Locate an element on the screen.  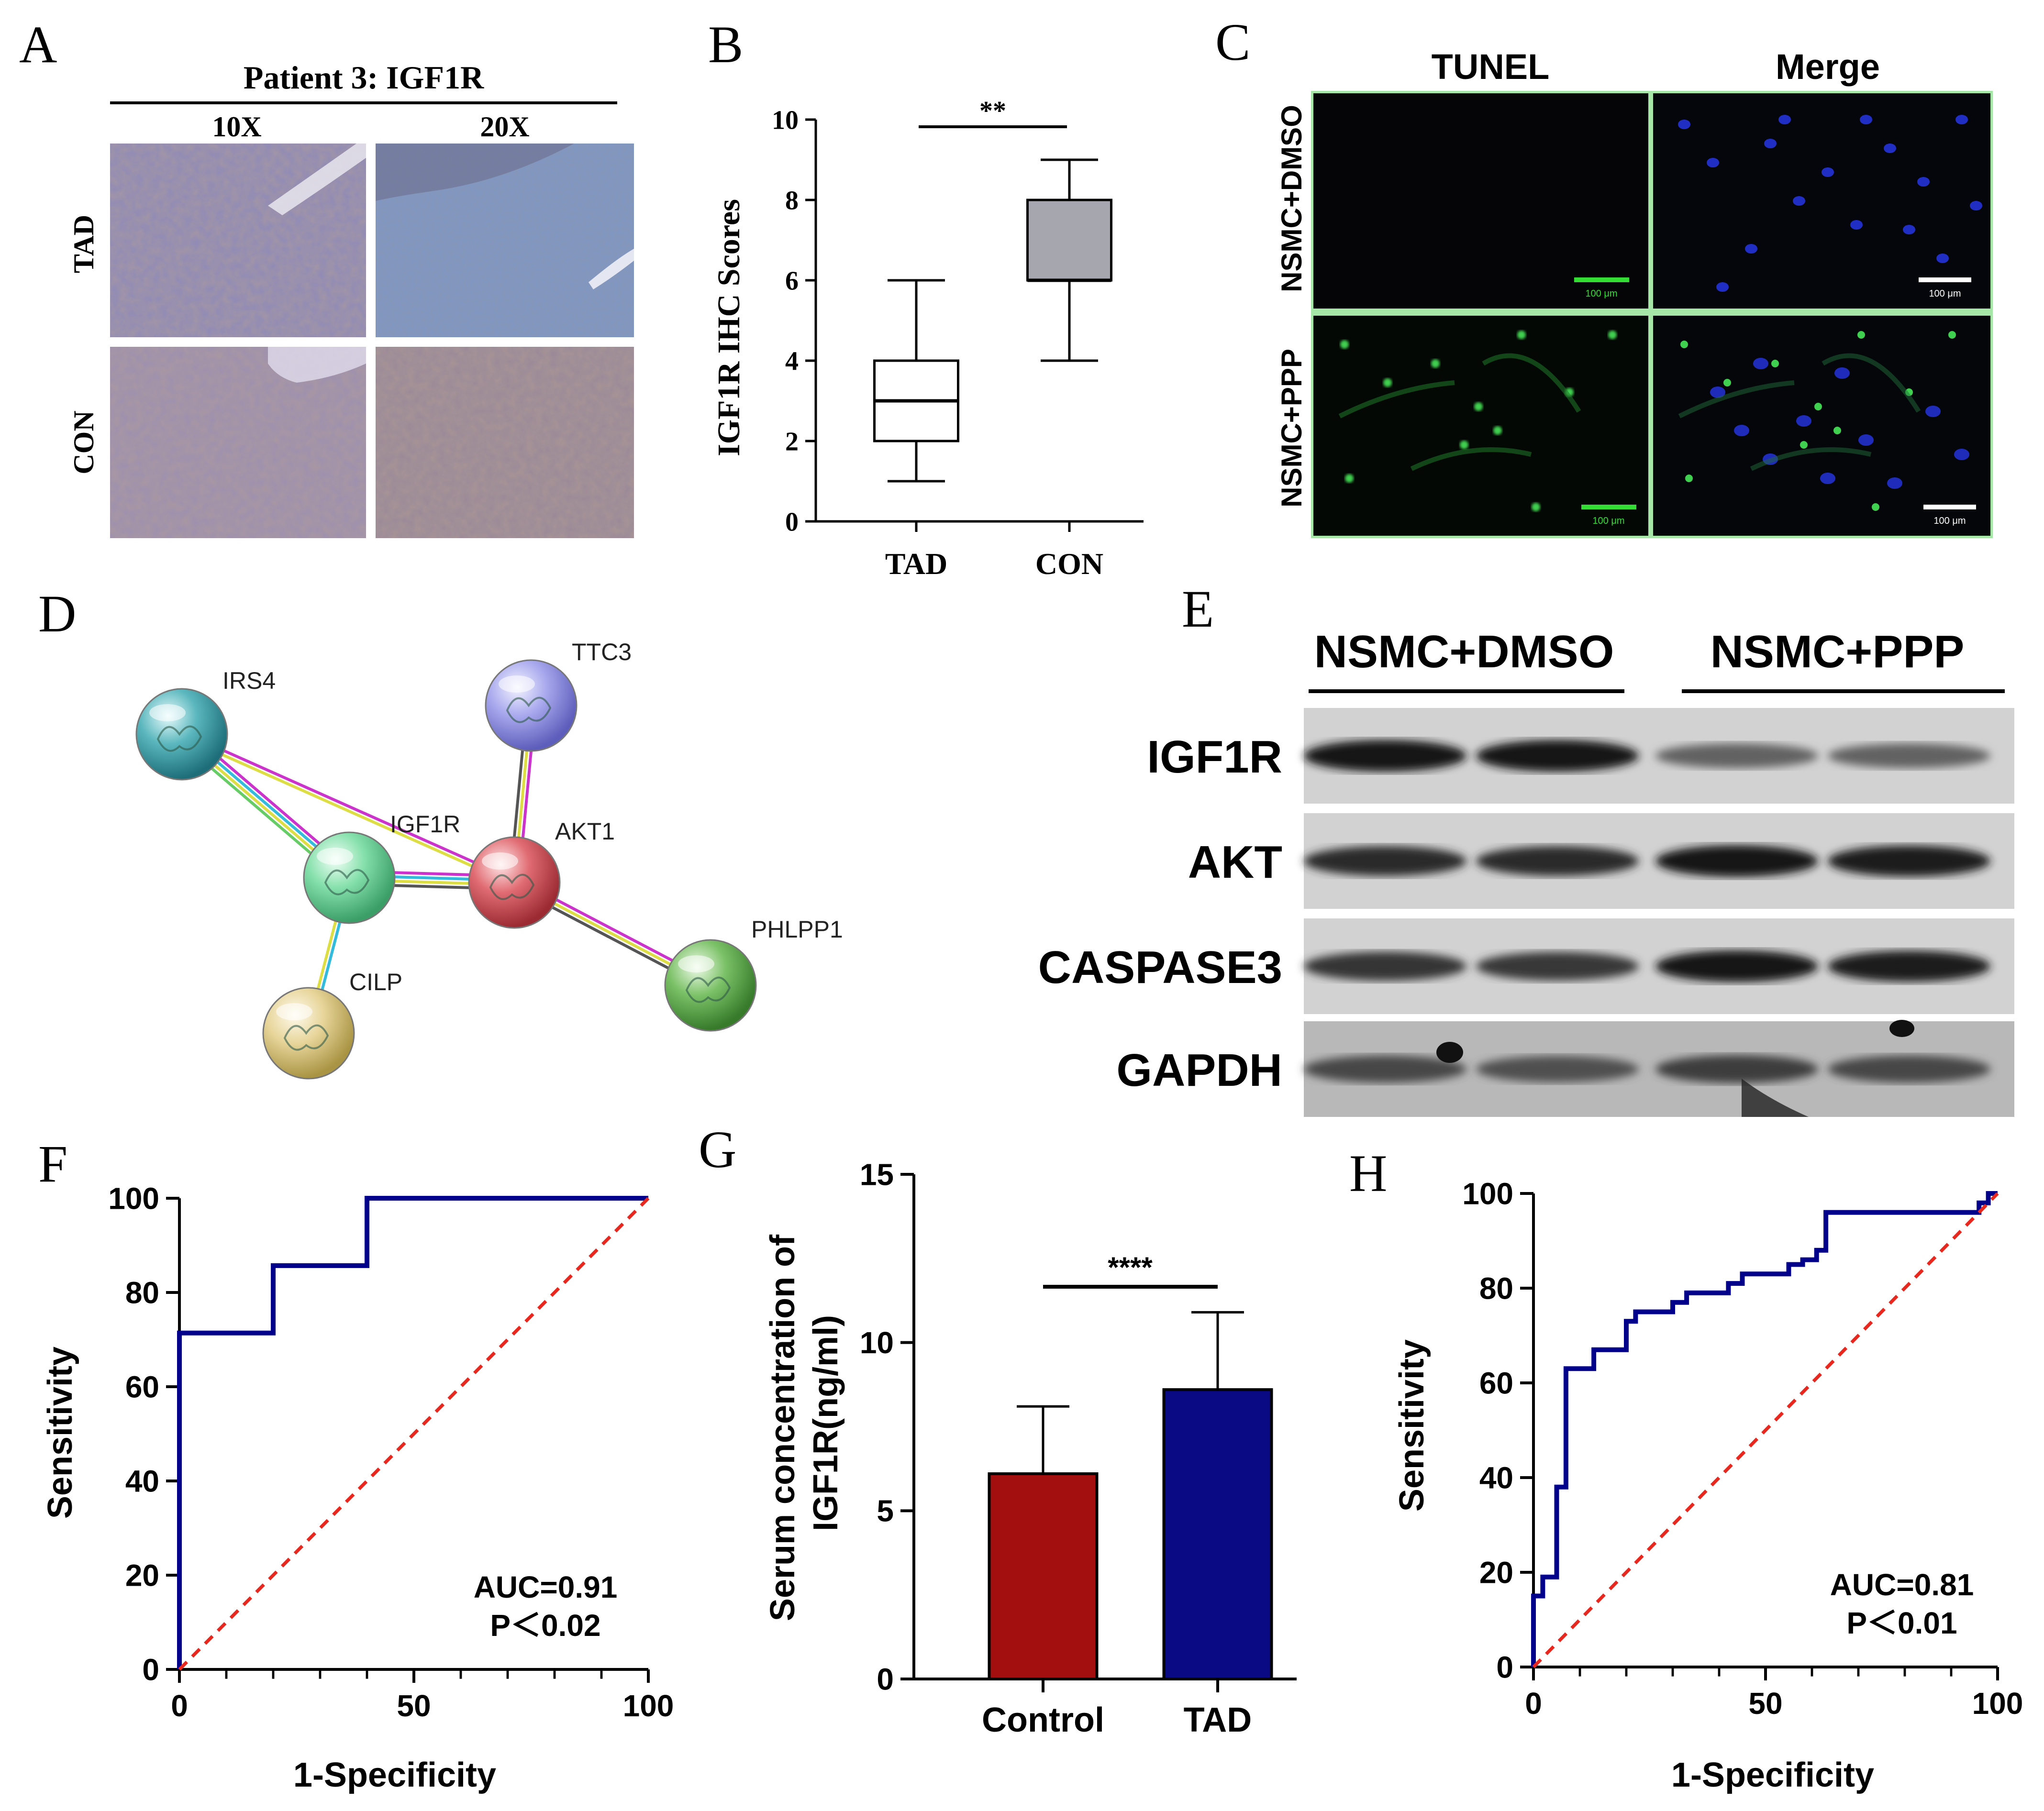
panel-h-marks is located at coordinates (1765, 1430).